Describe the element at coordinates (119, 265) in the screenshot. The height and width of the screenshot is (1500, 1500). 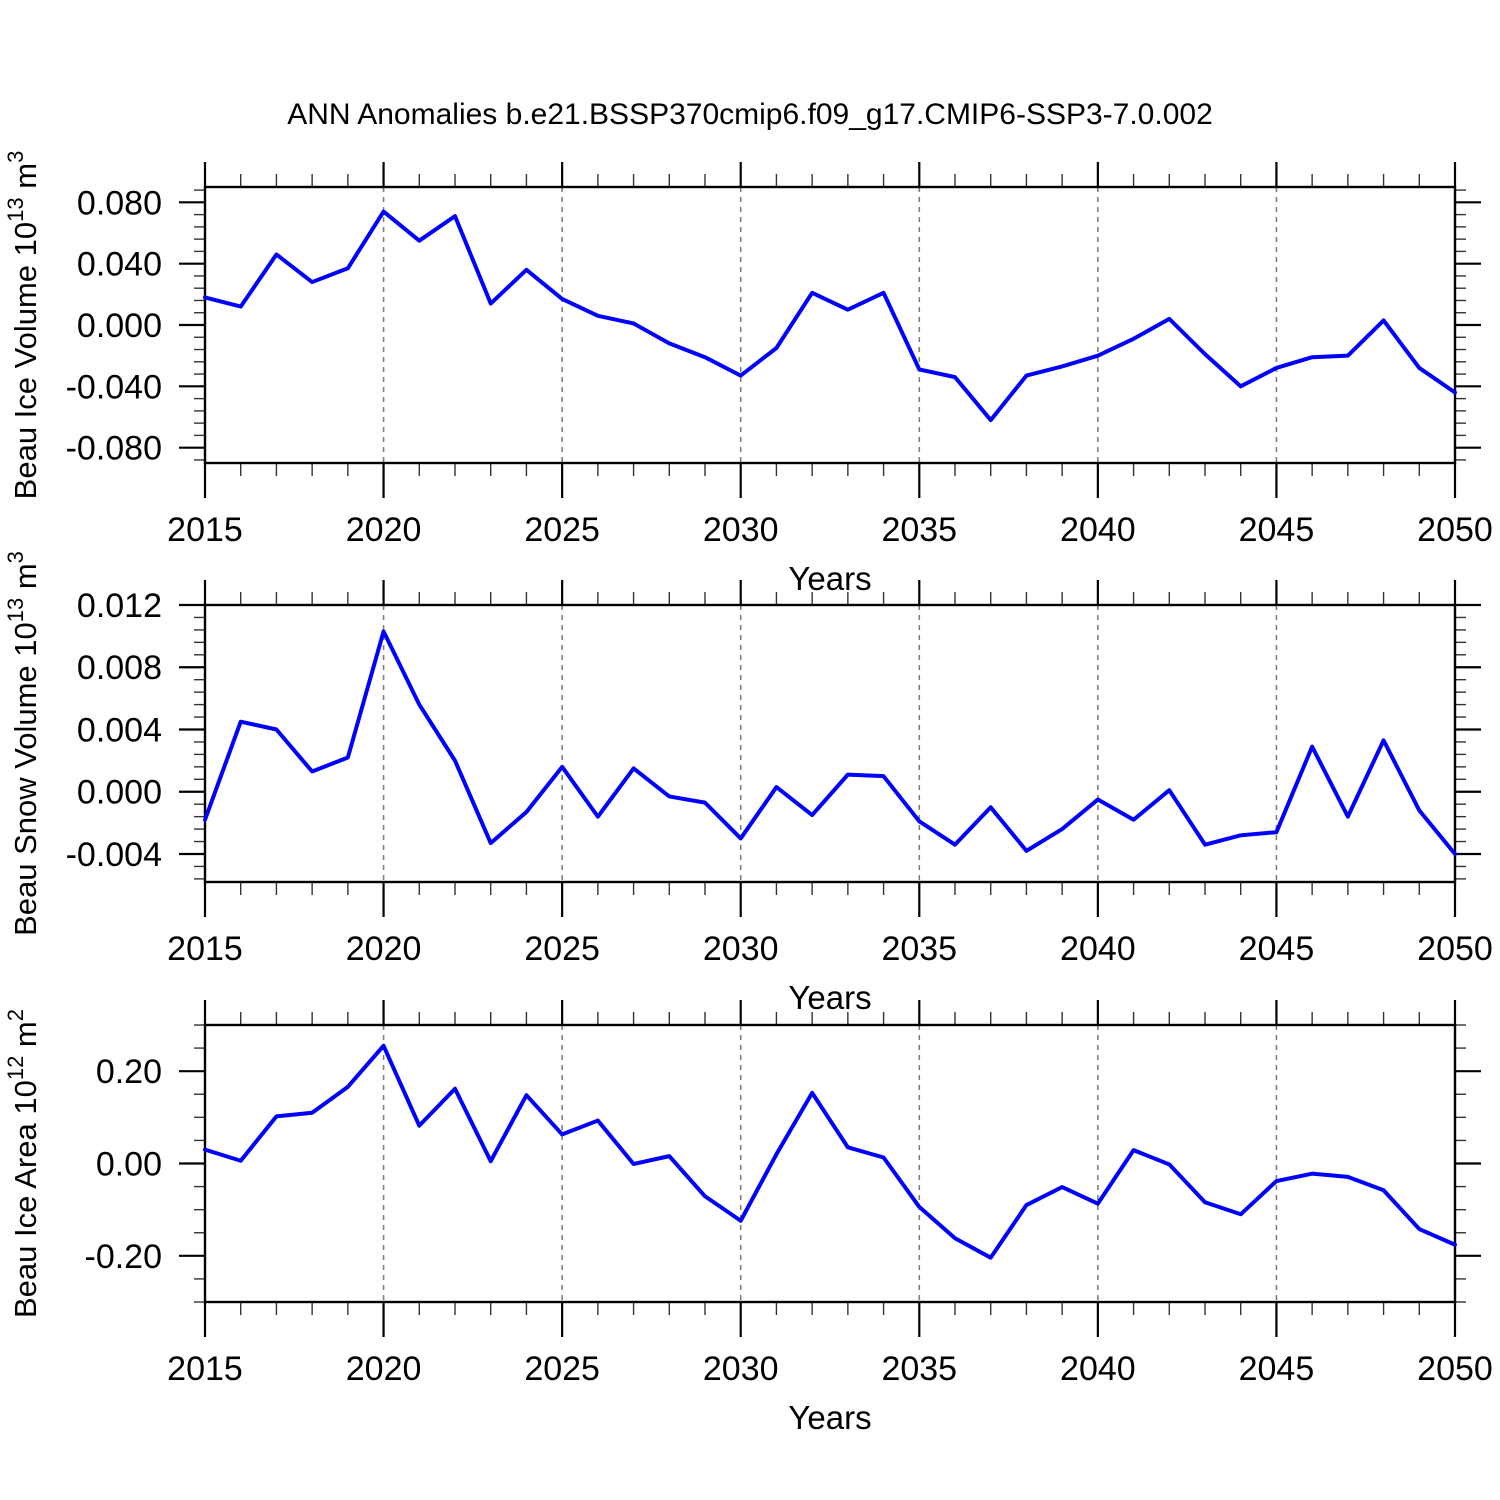
I see `y-tick-label: 0.040` at that location.